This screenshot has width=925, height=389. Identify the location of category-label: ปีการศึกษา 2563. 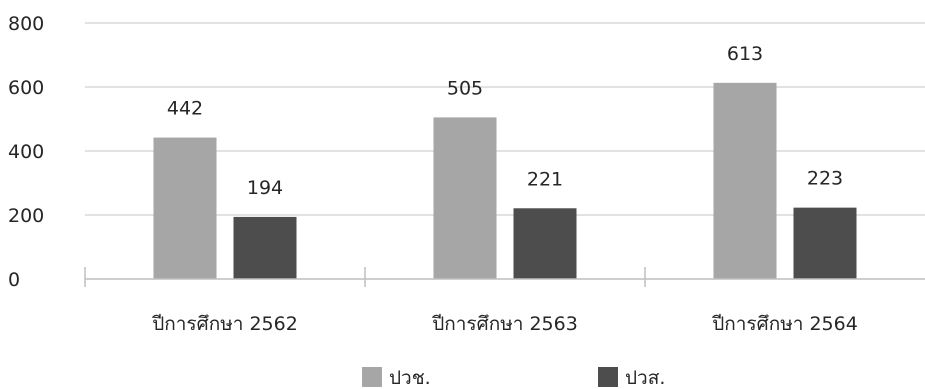
(504, 324).